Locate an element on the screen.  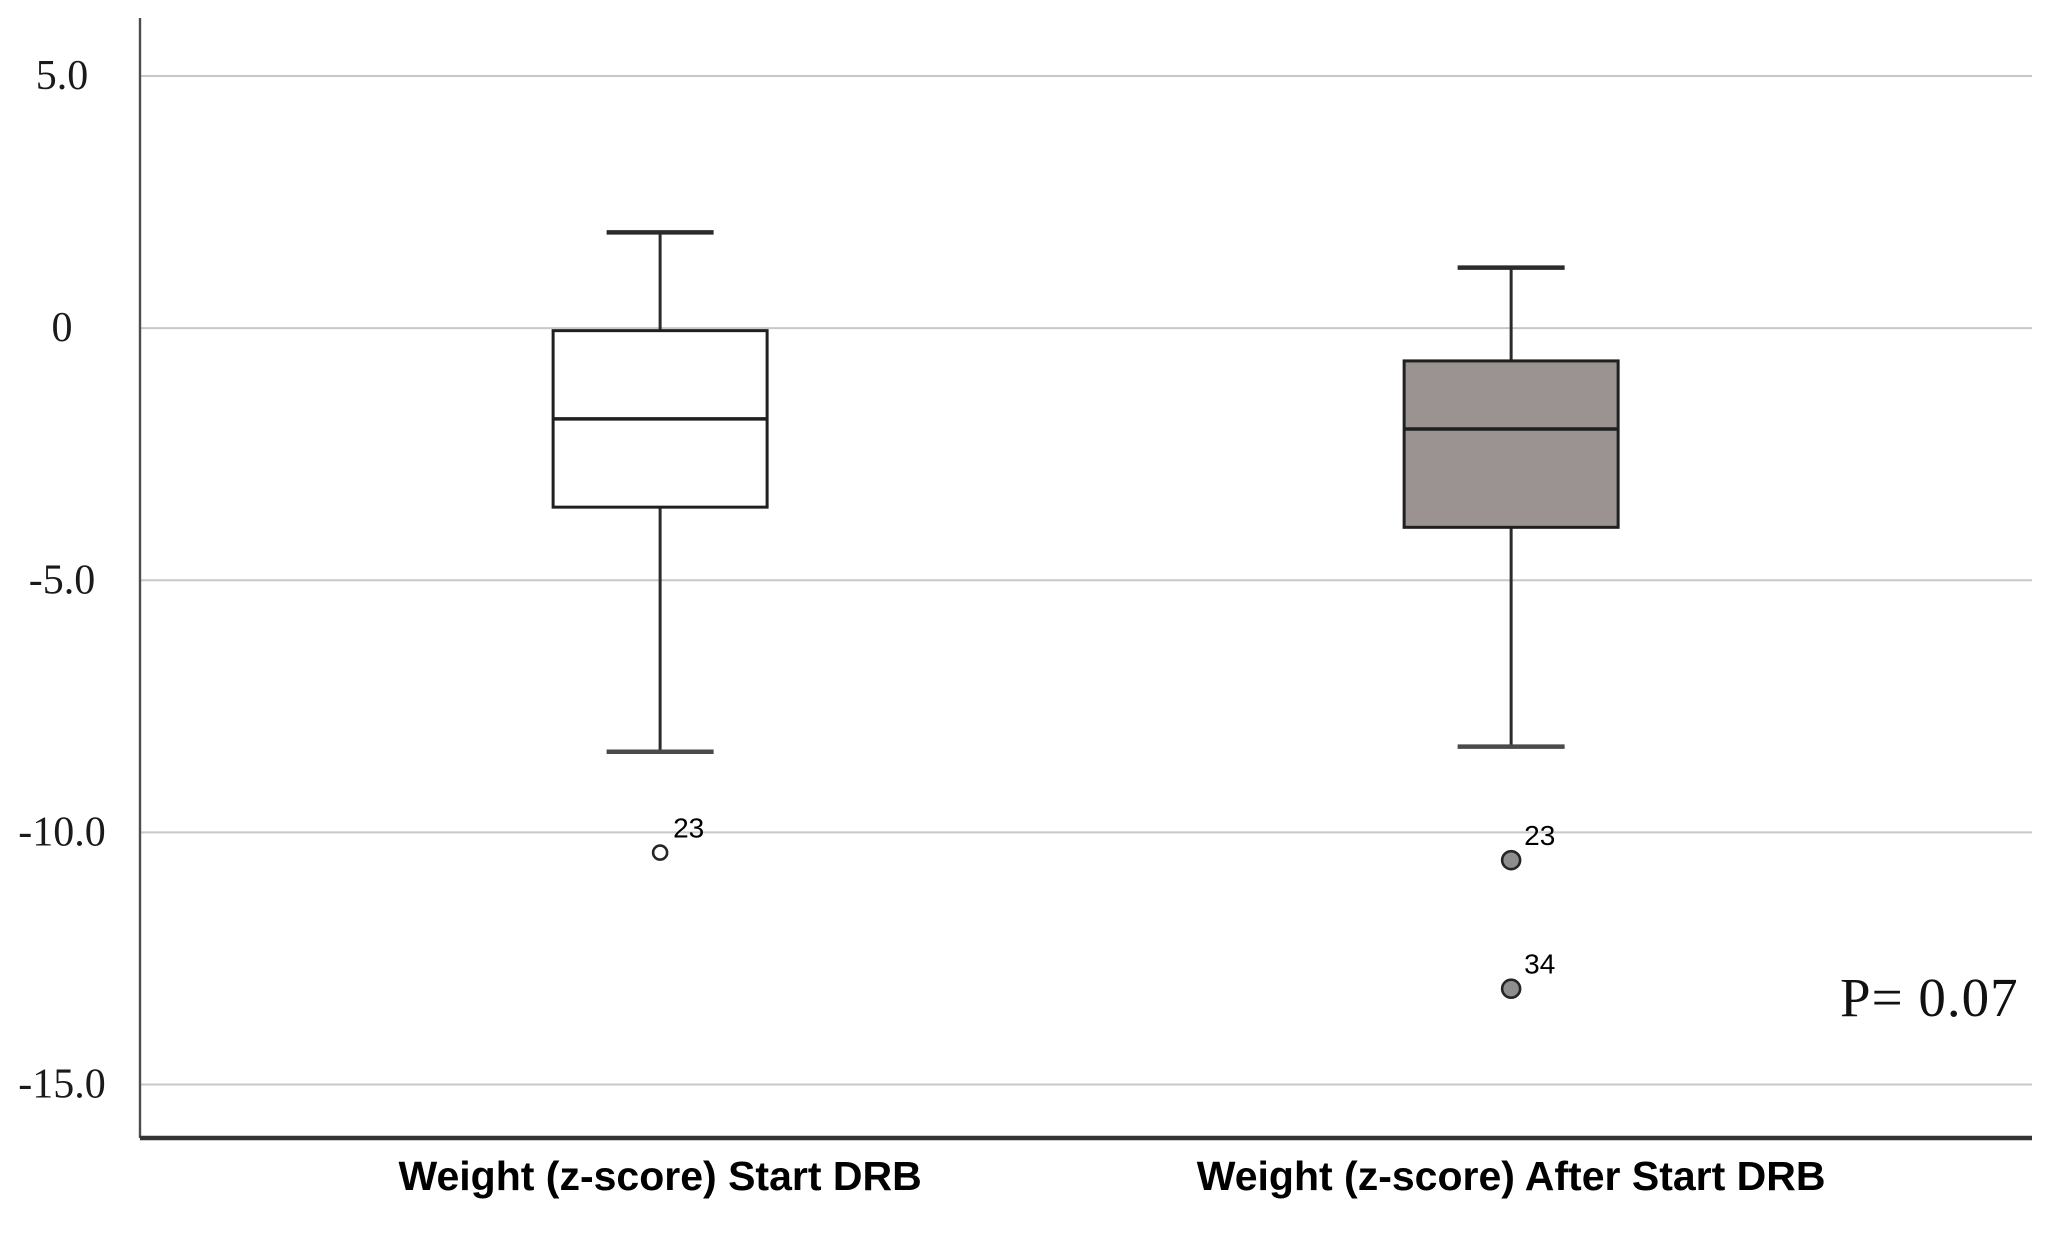
y-tick-label: -5.0 is located at coordinates (62, 580).